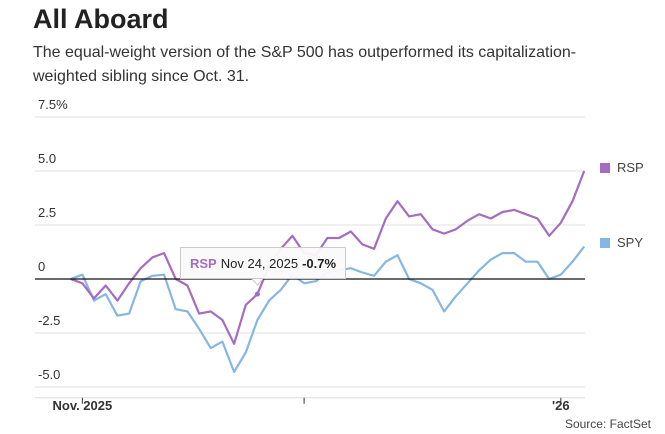 This screenshot has height=434, width=665. Describe the element at coordinates (101, 19) in the screenshot. I see `chart-title: All Aboard` at that location.